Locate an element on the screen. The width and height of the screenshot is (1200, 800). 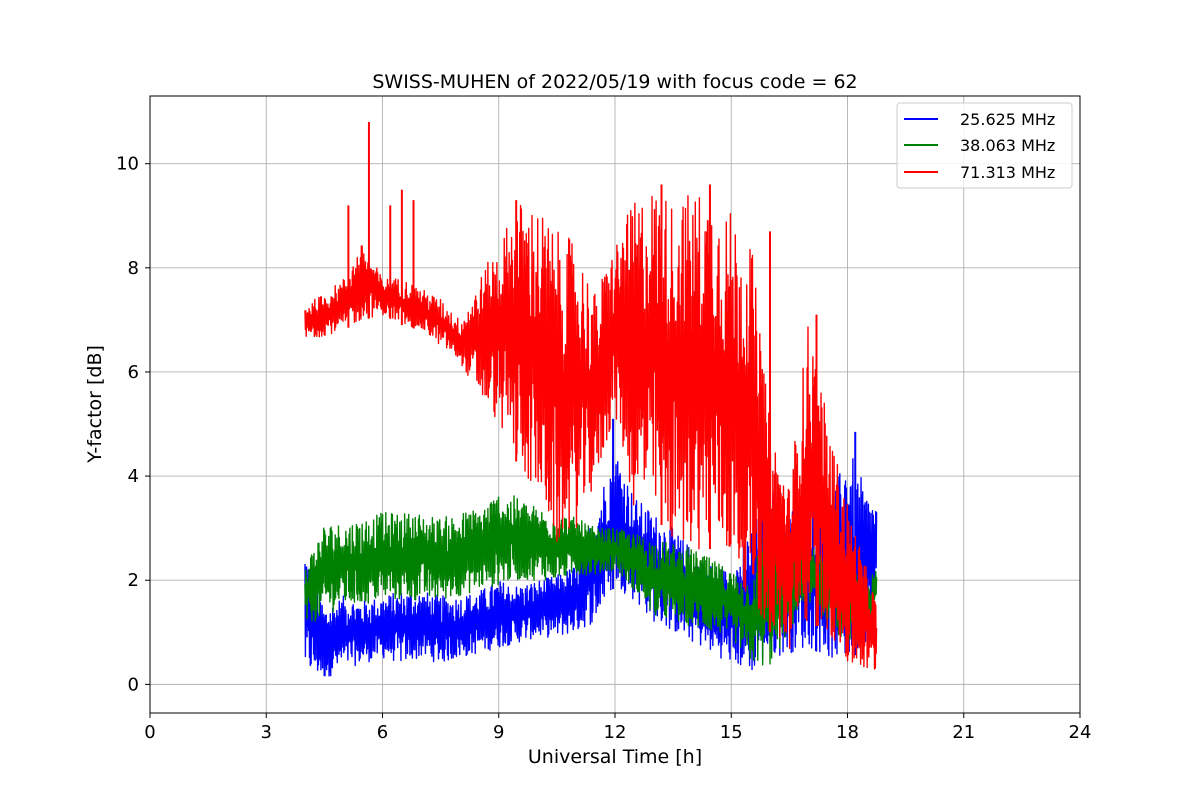
x-tick-label: 24 is located at coordinates (1080, 732).